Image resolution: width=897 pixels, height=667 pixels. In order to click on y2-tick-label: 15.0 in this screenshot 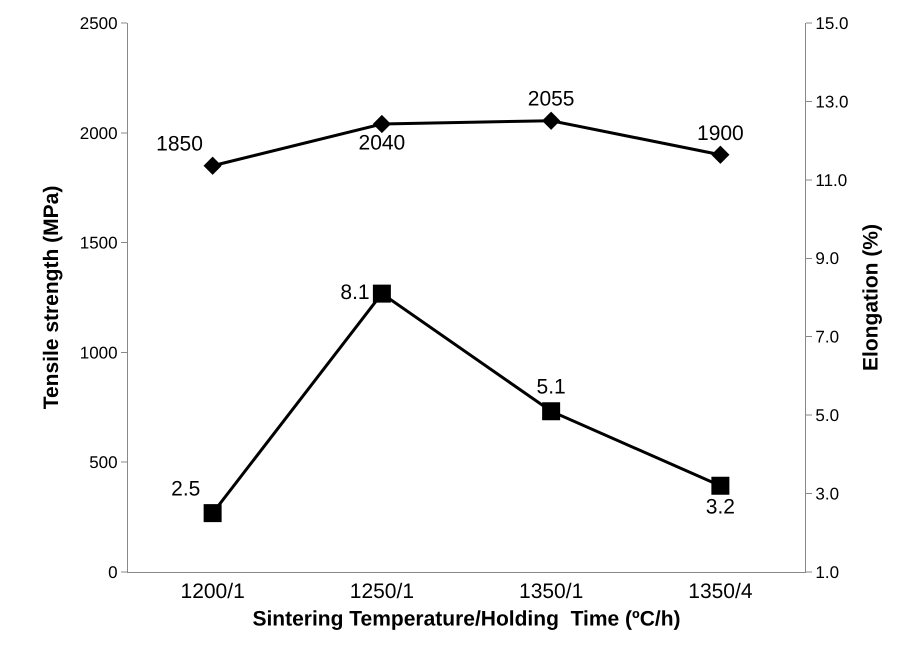, I will do `click(831, 23)`.